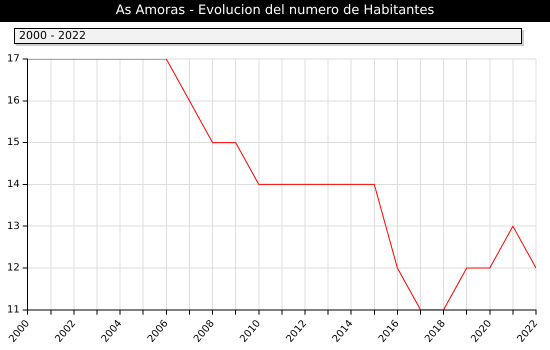  Describe the element at coordinates (13, 226) in the screenshot. I see `y-tick-label: 13` at that location.